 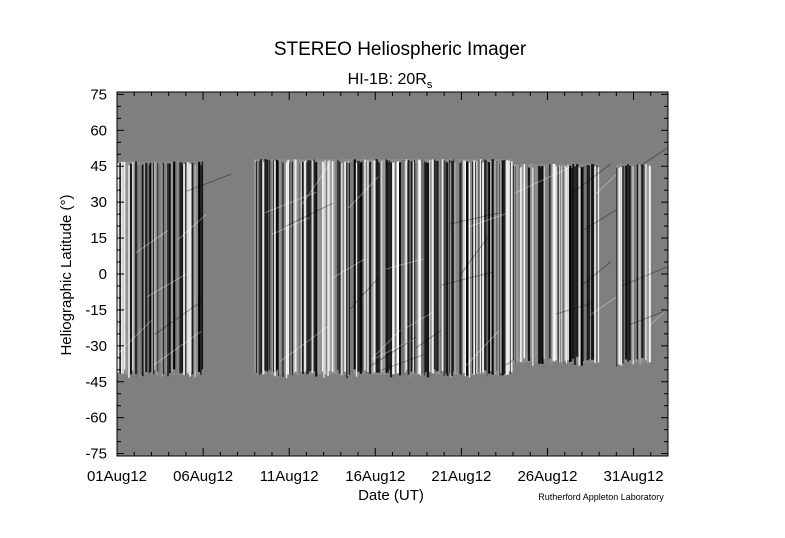 What do you see at coordinates (461, 476) in the screenshot?
I see `x-tick-label: 21Aug12` at bounding box center [461, 476].